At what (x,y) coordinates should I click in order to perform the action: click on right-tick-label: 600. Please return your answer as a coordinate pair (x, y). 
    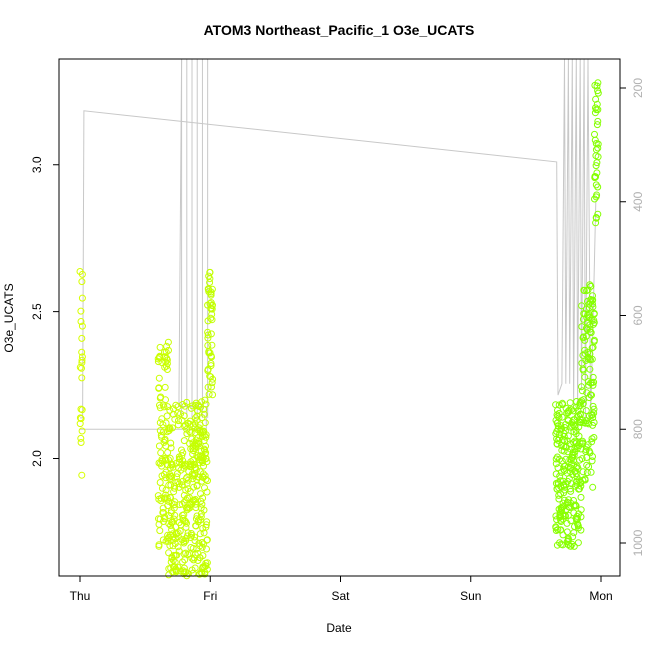
    Looking at the image, I should click on (638, 315).